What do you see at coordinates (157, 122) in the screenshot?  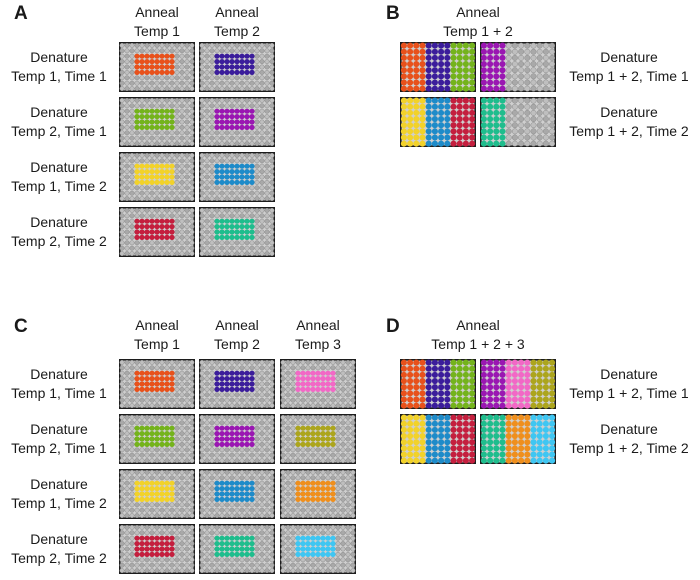 I see `plate-a-r2-anneal1` at bounding box center [157, 122].